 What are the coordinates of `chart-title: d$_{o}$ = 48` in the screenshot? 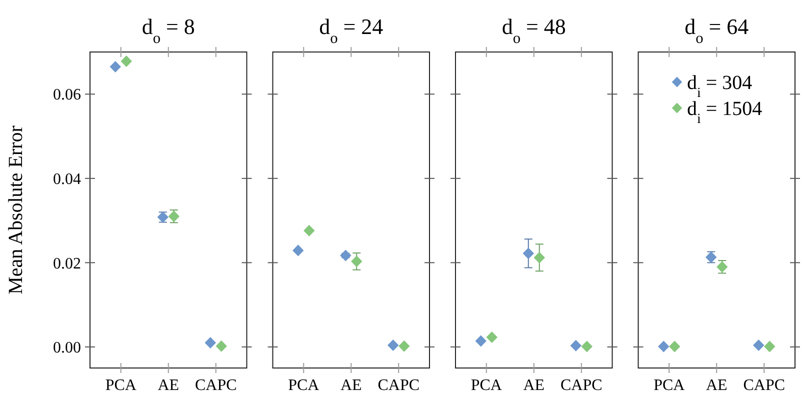 It's located at (534, 30).